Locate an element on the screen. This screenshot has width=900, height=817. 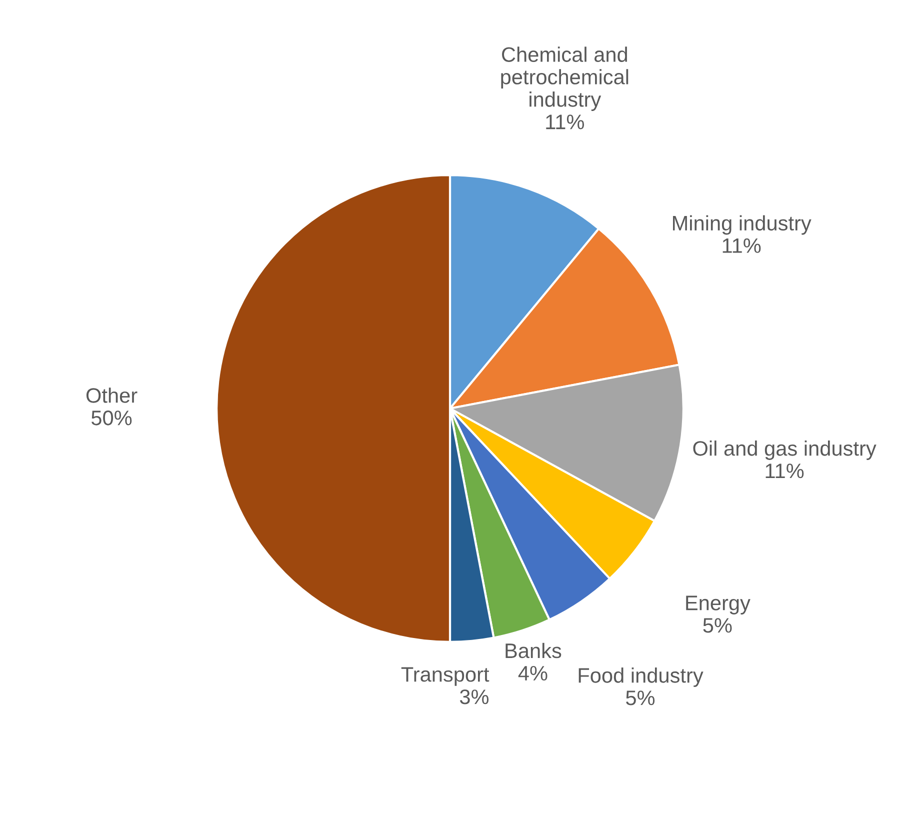
slice-label: Mining industry is located at coordinates (742, 225).